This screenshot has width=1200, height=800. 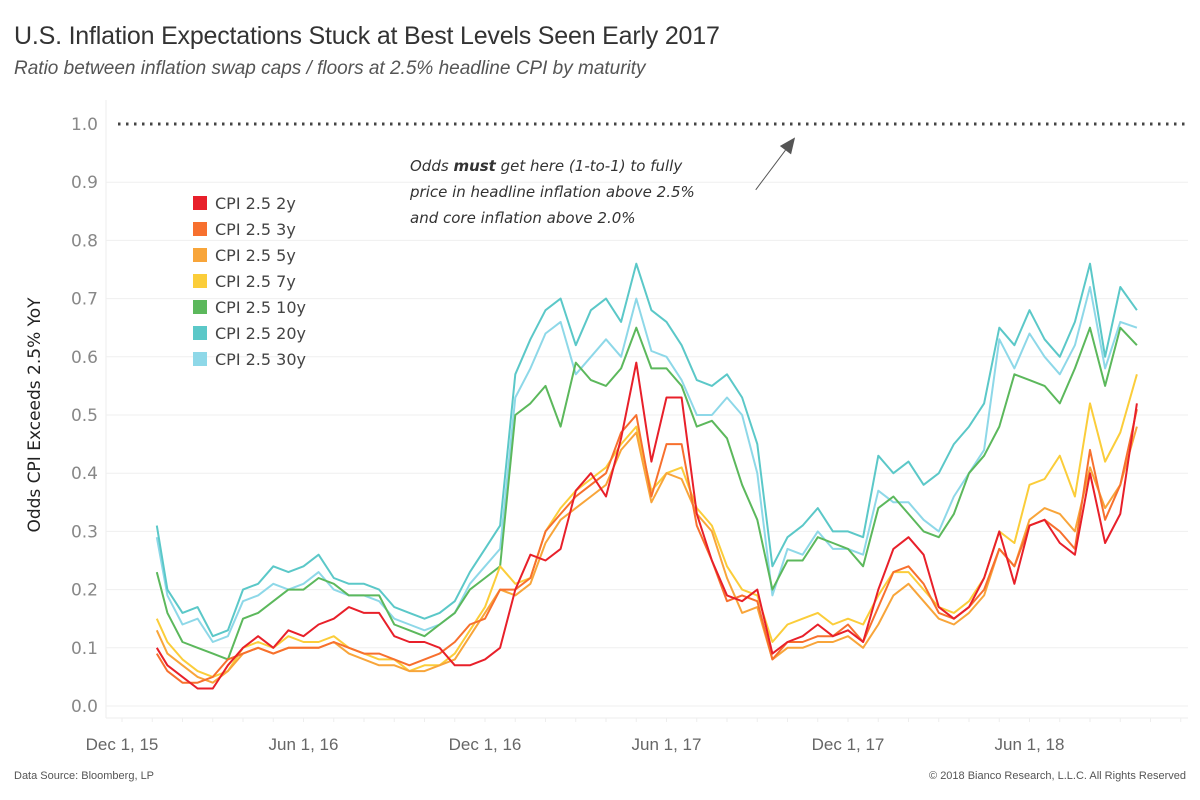 I want to click on annotation-text: Odds, so click(x=431, y=166).